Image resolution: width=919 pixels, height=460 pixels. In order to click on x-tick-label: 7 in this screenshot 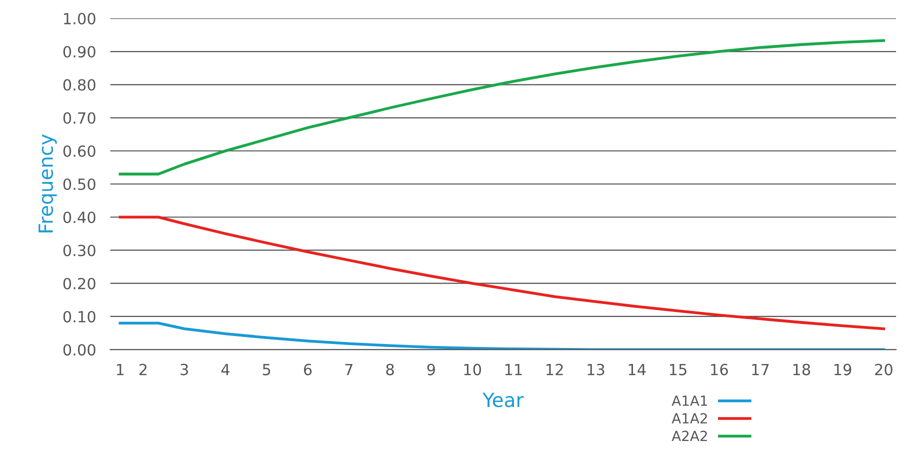, I will do `click(348, 370)`.